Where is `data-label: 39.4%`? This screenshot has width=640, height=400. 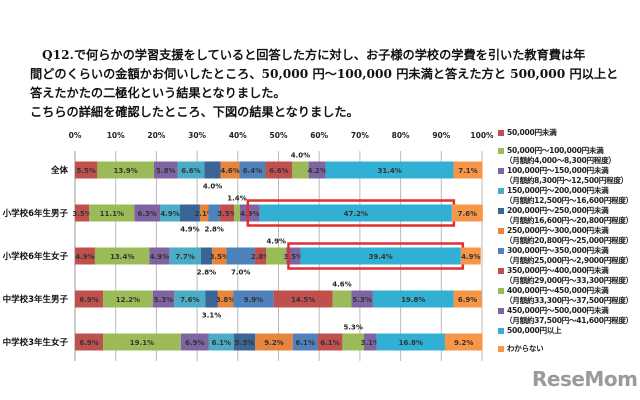 data-label: 39.4% is located at coordinates (381, 257).